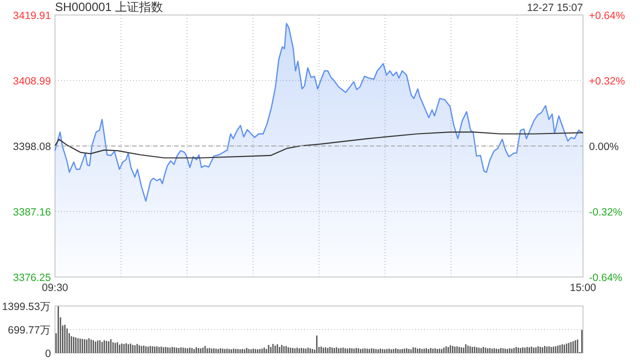 The height and width of the screenshot is (360, 640). I want to click on y-tick-label: 3419.91, so click(32, 16).